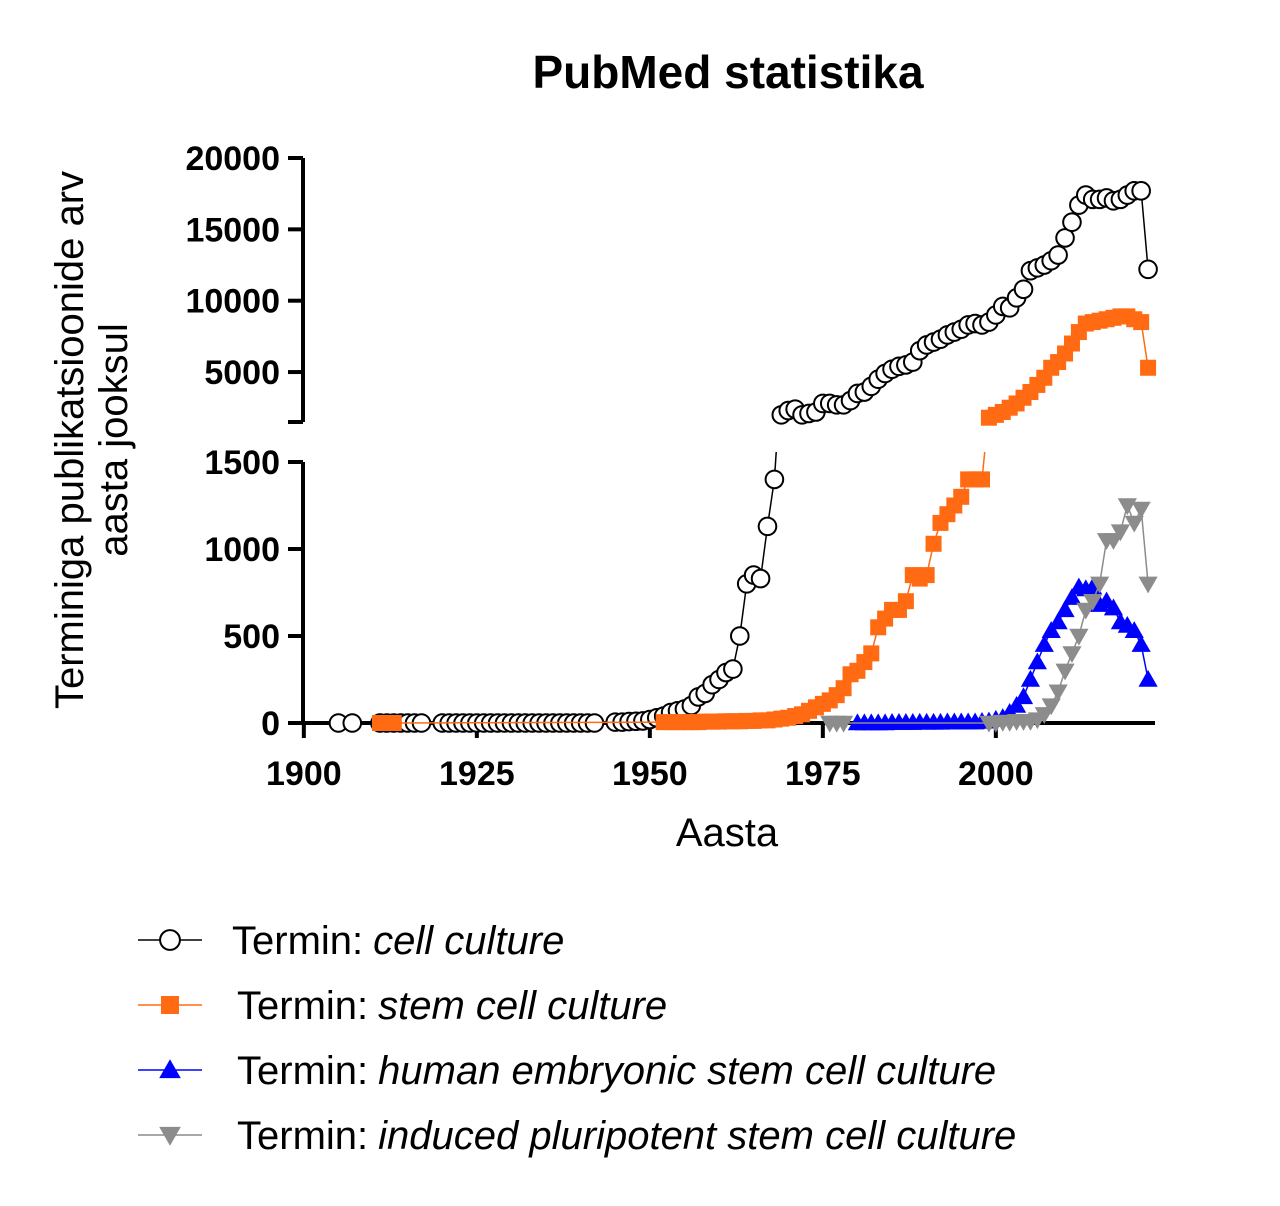 This screenshot has height=1206, width=1280. Describe the element at coordinates (270, 724) in the screenshot. I see `y-tick-label: 0` at that location.